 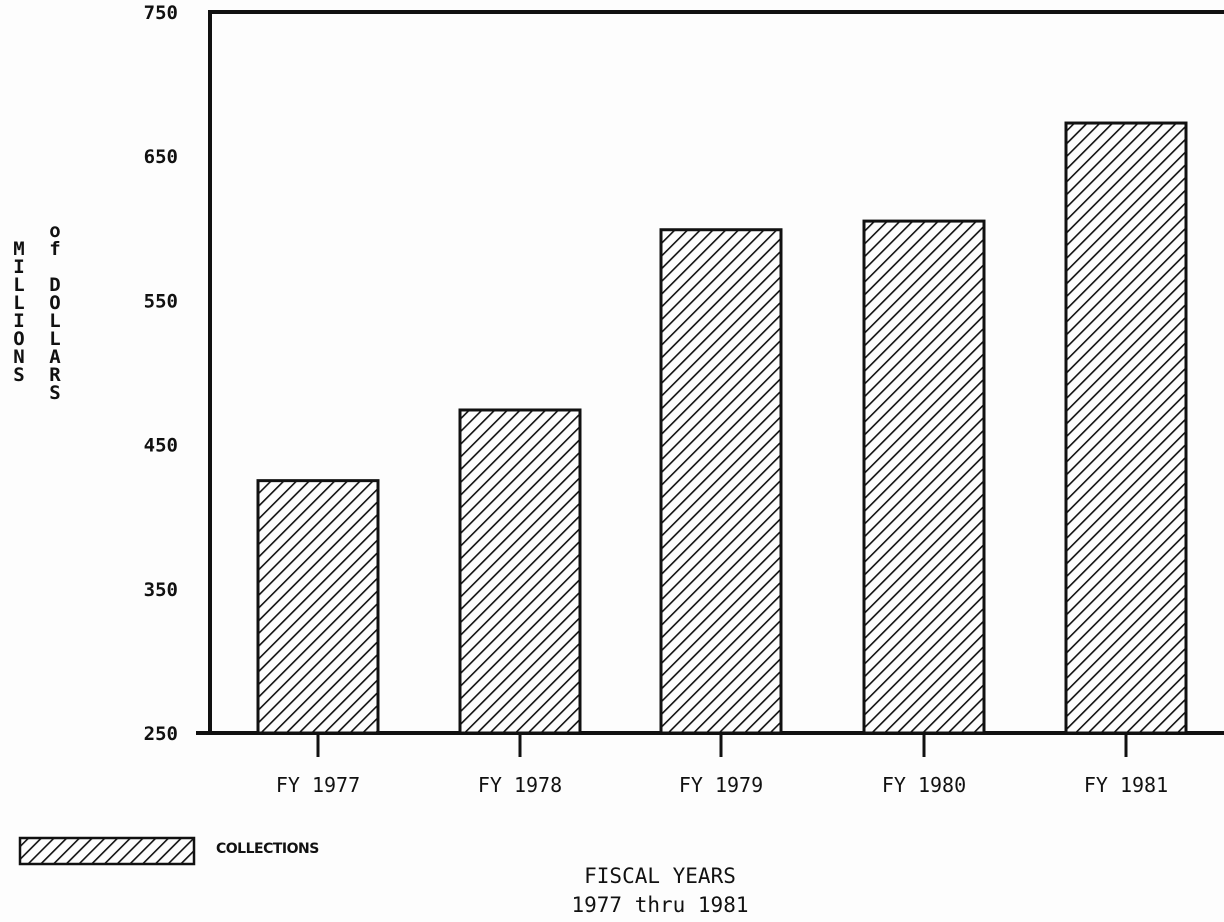 What do you see at coordinates (161, 373) in the screenshot?
I see `y-ticks: 750 650 550 450 350 250` at bounding box center [161, 373].